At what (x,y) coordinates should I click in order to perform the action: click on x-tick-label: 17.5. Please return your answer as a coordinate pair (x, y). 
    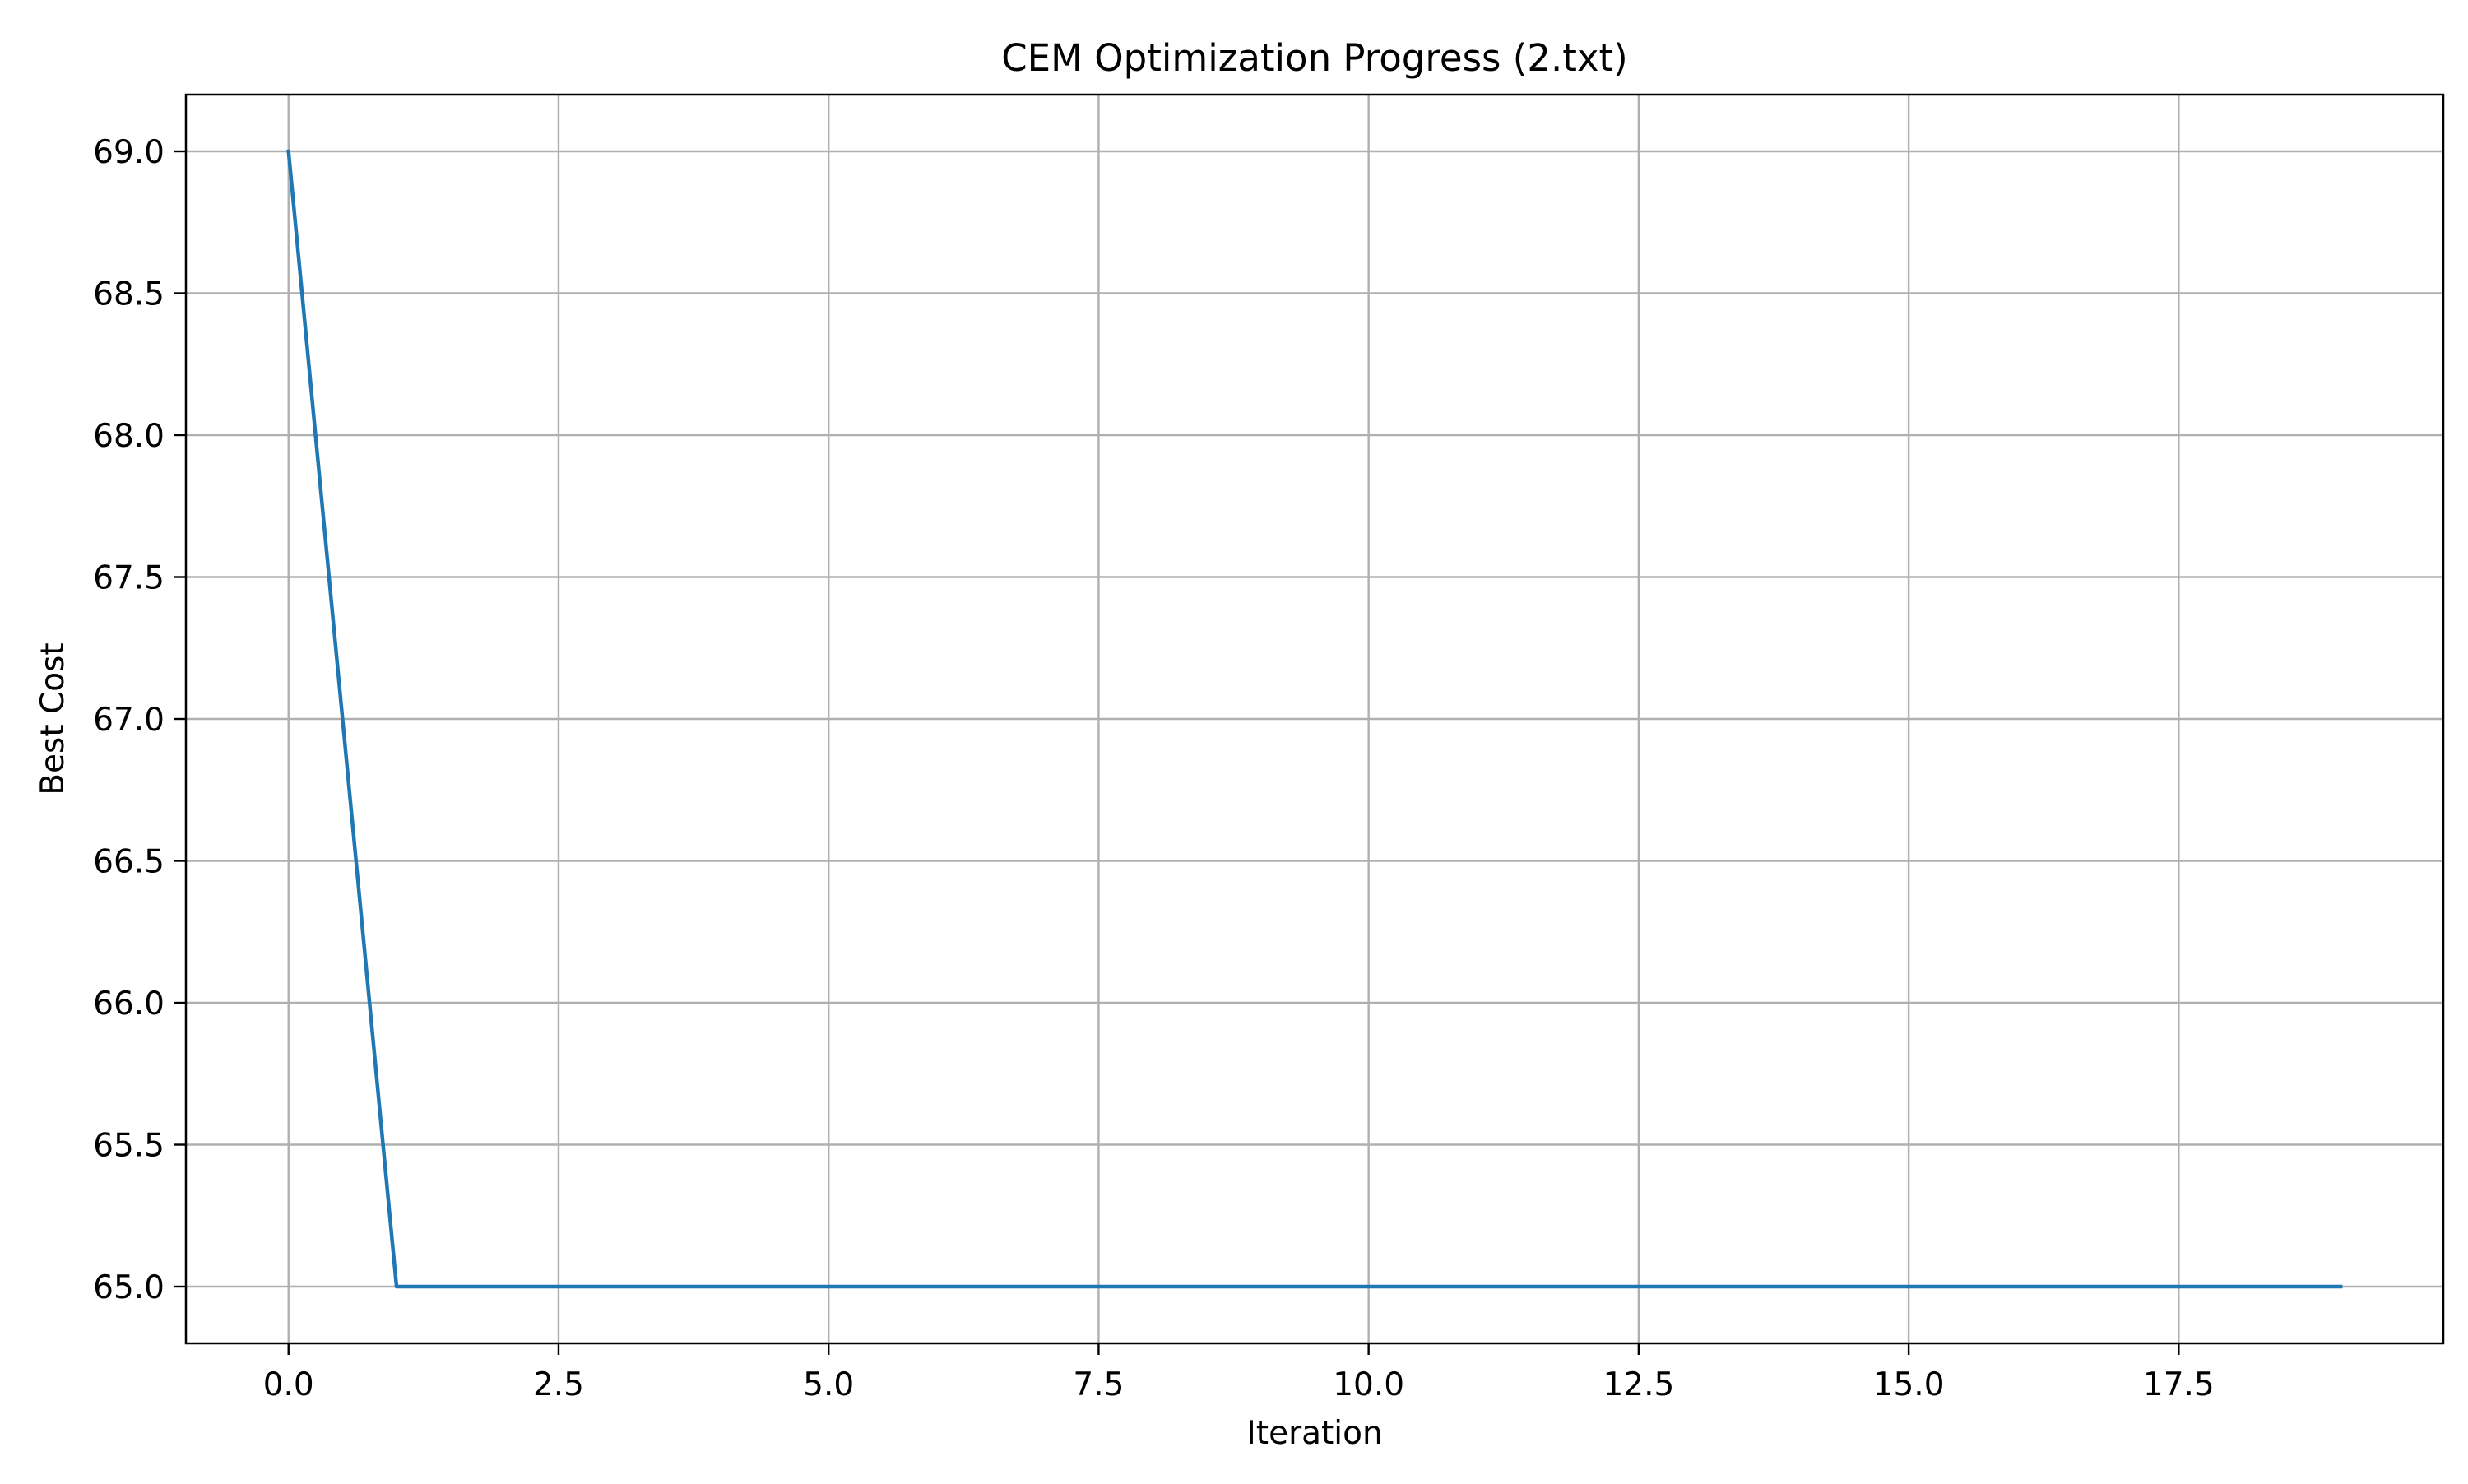
    Looking at the image, I should click on (2179, 1384).